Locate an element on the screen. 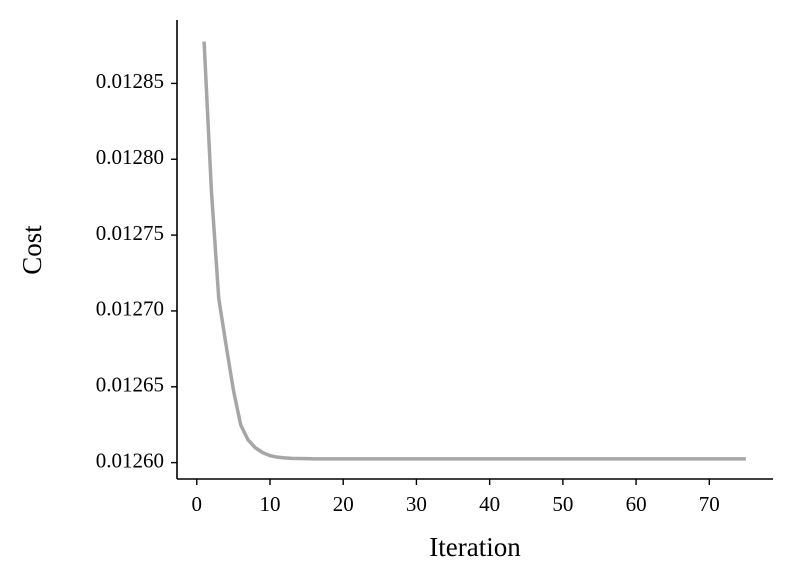  y-axis-title: Cost is located at coordinates (32, 250).